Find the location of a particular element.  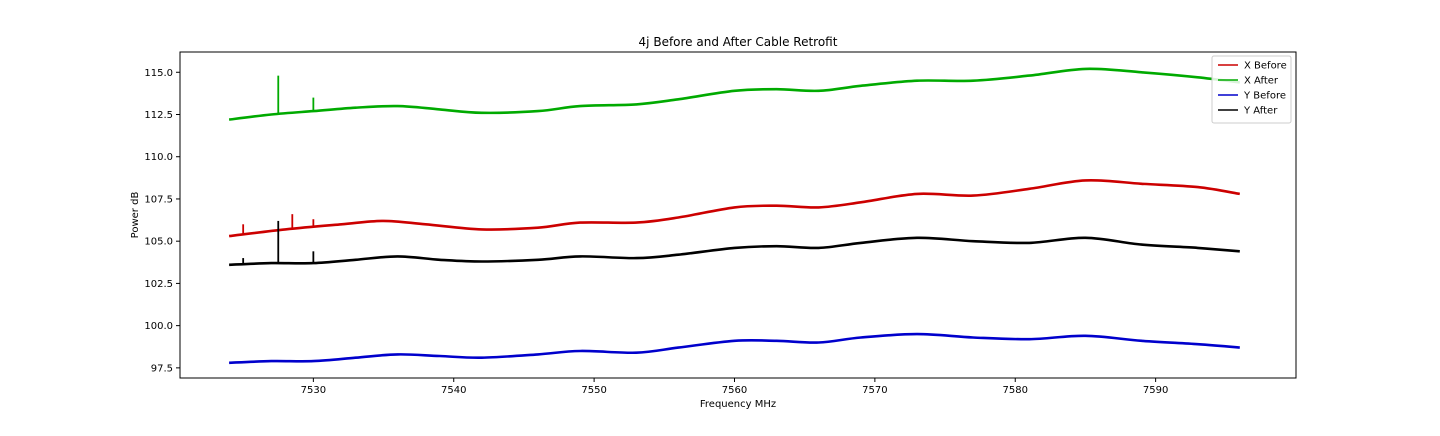

legend-label: X After is located at coordinates (1261, 81).